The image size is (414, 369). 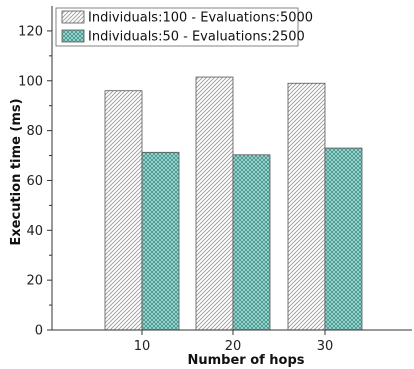 I want to click on y-tick-label: 60, so click(x=34, y=181).